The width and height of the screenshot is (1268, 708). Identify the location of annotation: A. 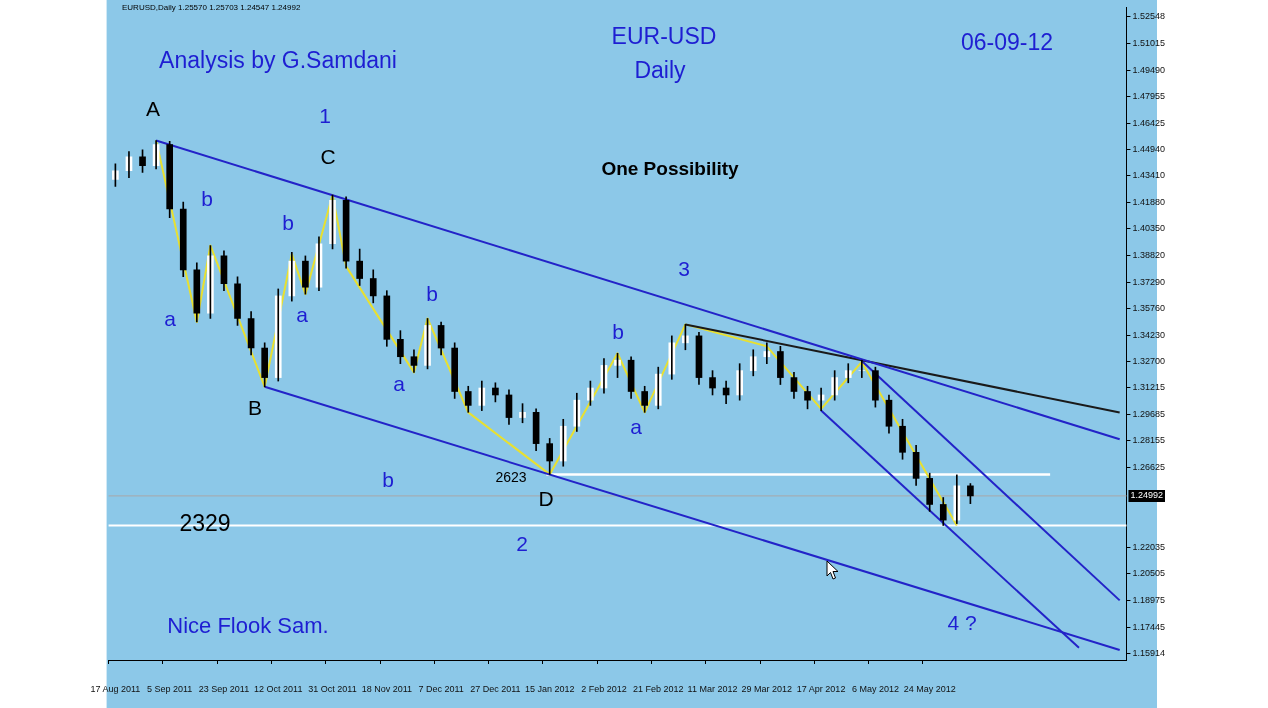
(153, 108).